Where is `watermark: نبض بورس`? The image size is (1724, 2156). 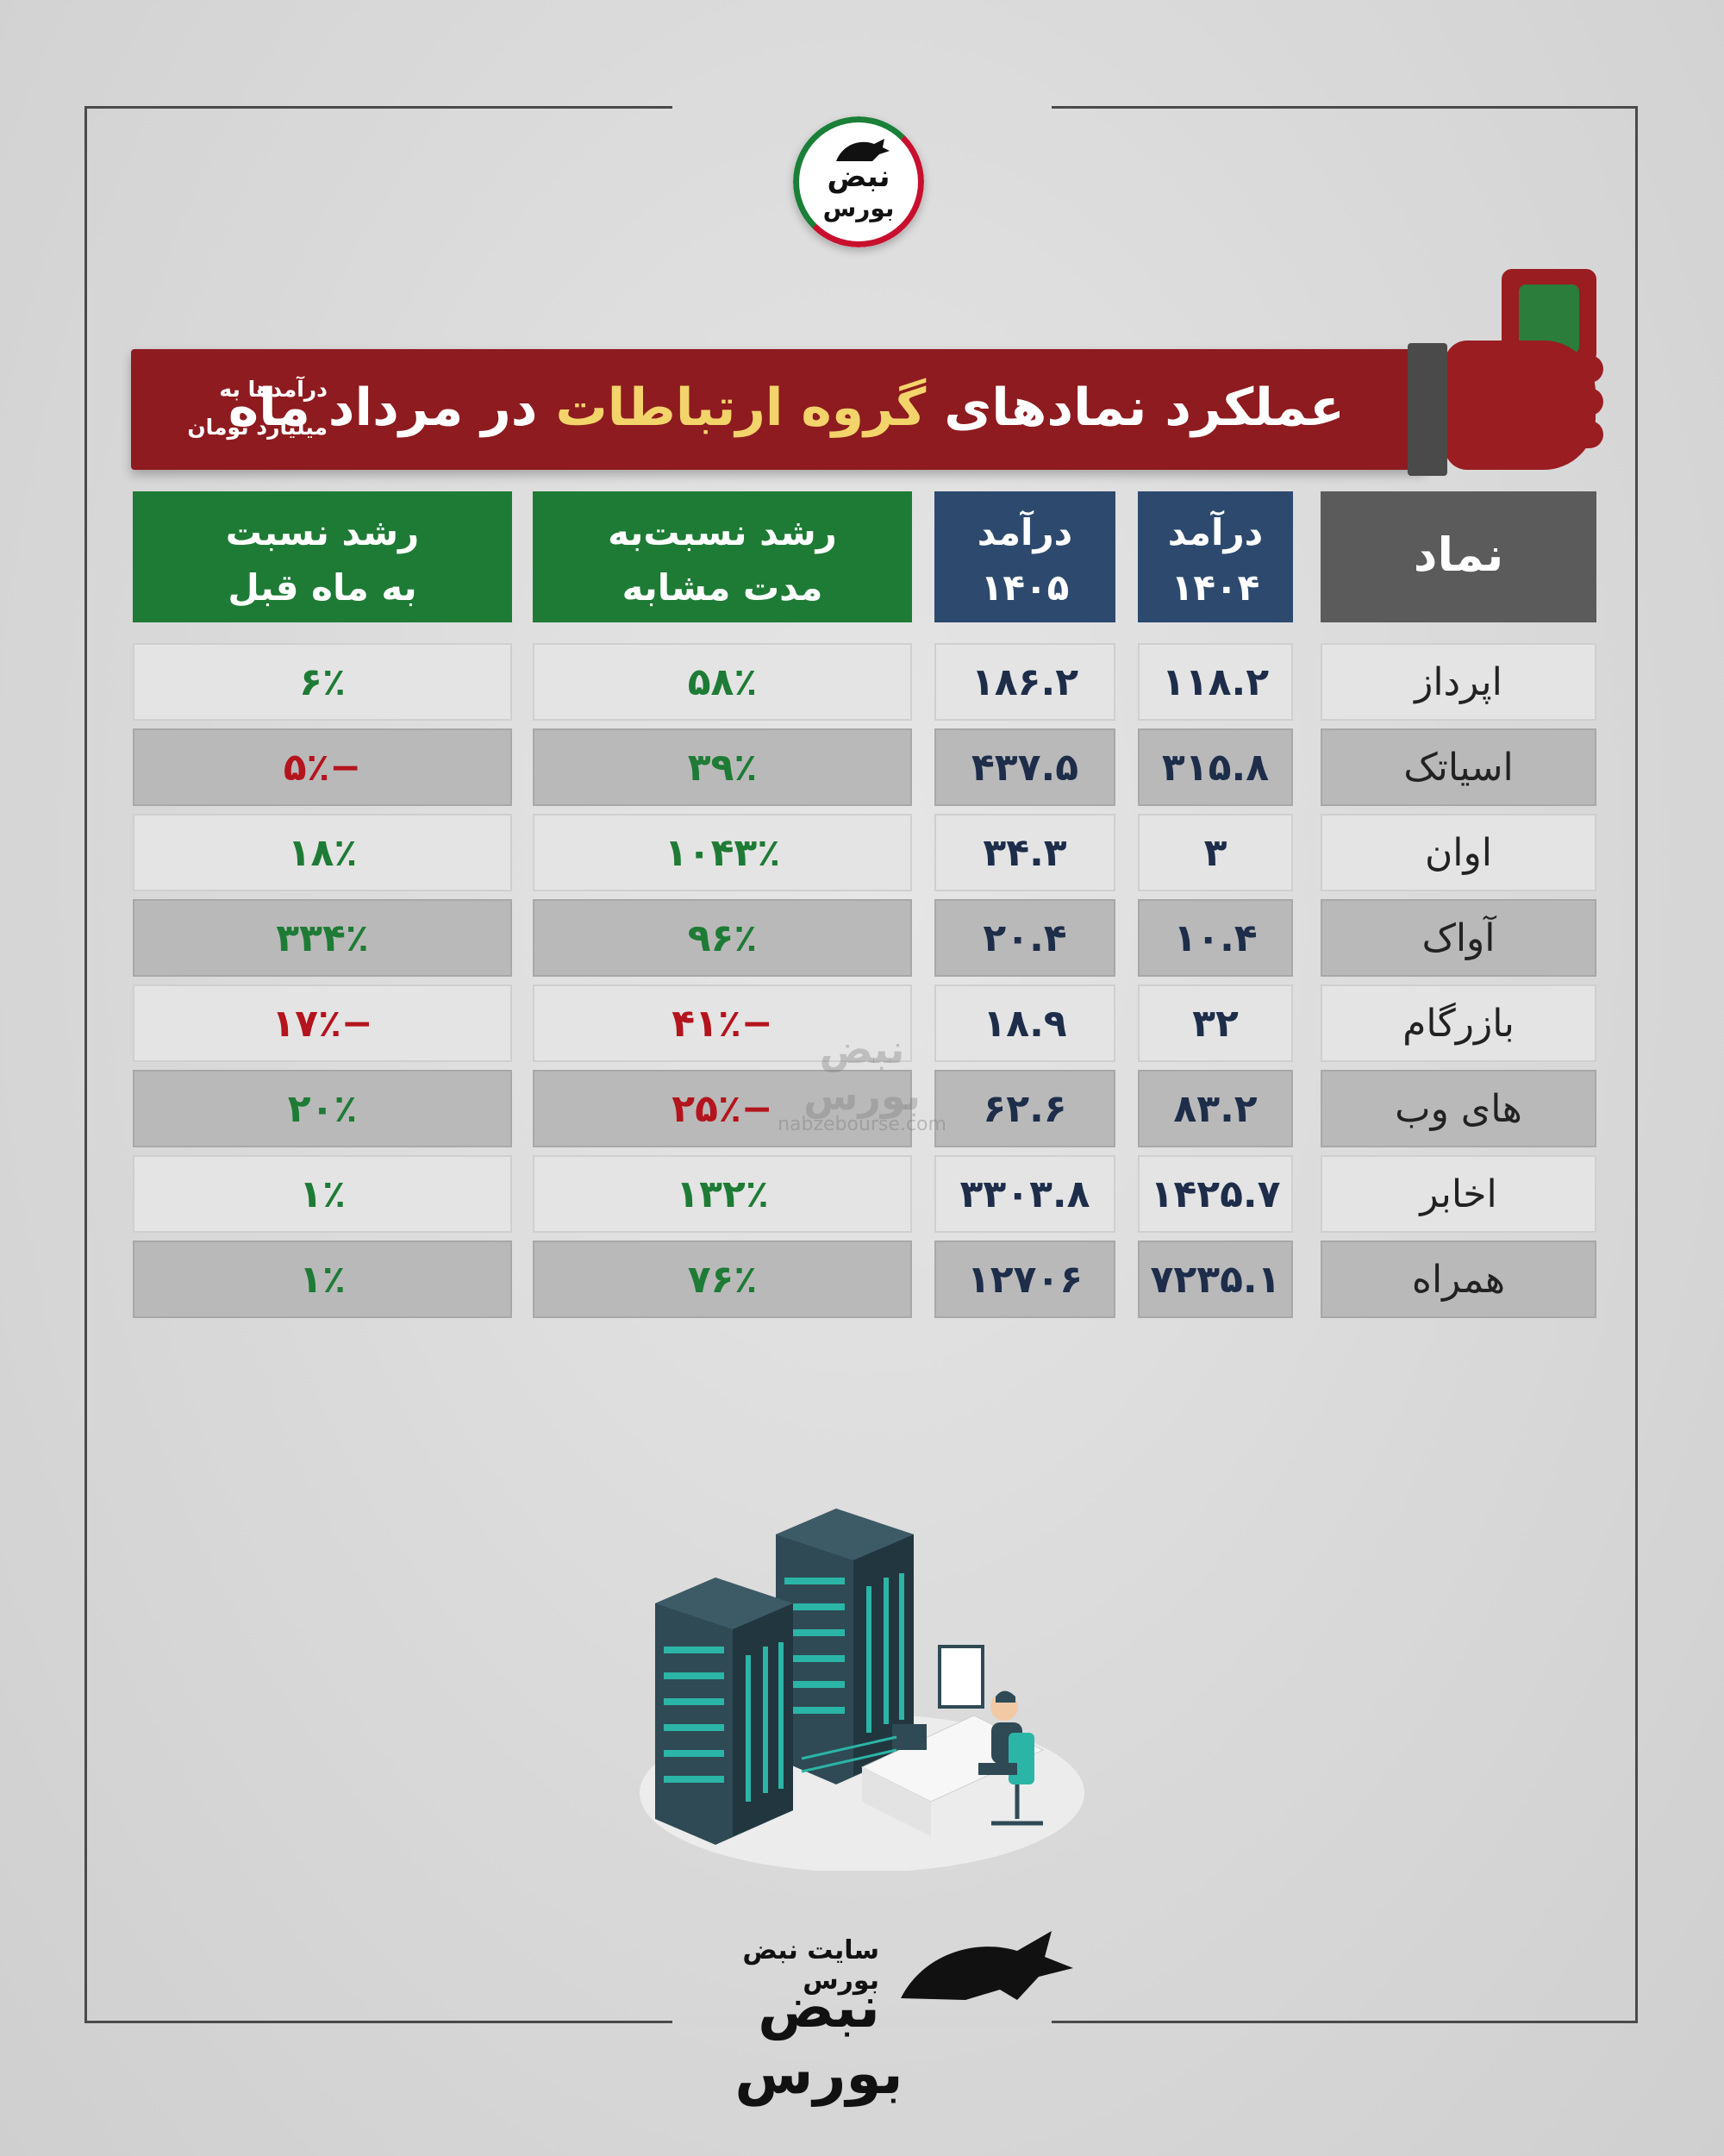 watermark: نبض بورس is located at coordinates (862, 1072).